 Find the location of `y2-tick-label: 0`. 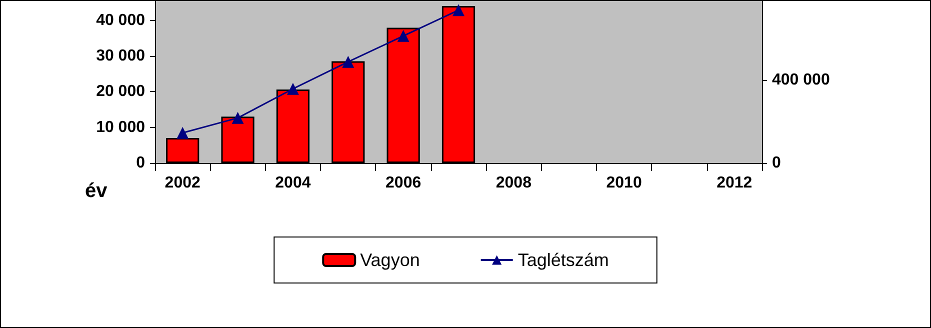

y2-tick-label: 0 is located at coordinates (776, 163).